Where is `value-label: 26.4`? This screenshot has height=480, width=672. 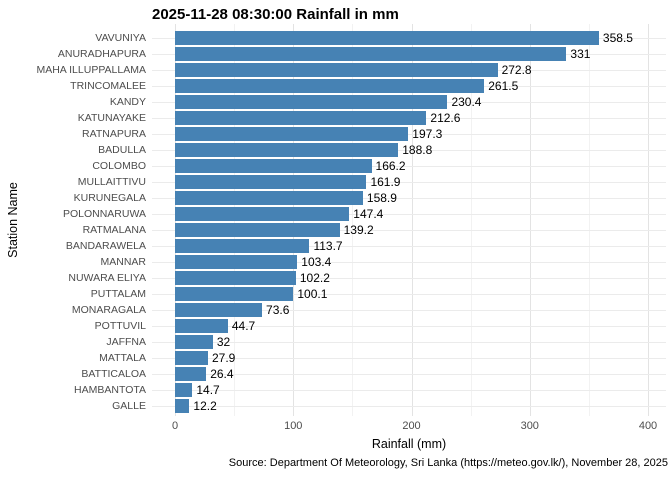 value-label: 26.4 is located at coordinates (222, 374).